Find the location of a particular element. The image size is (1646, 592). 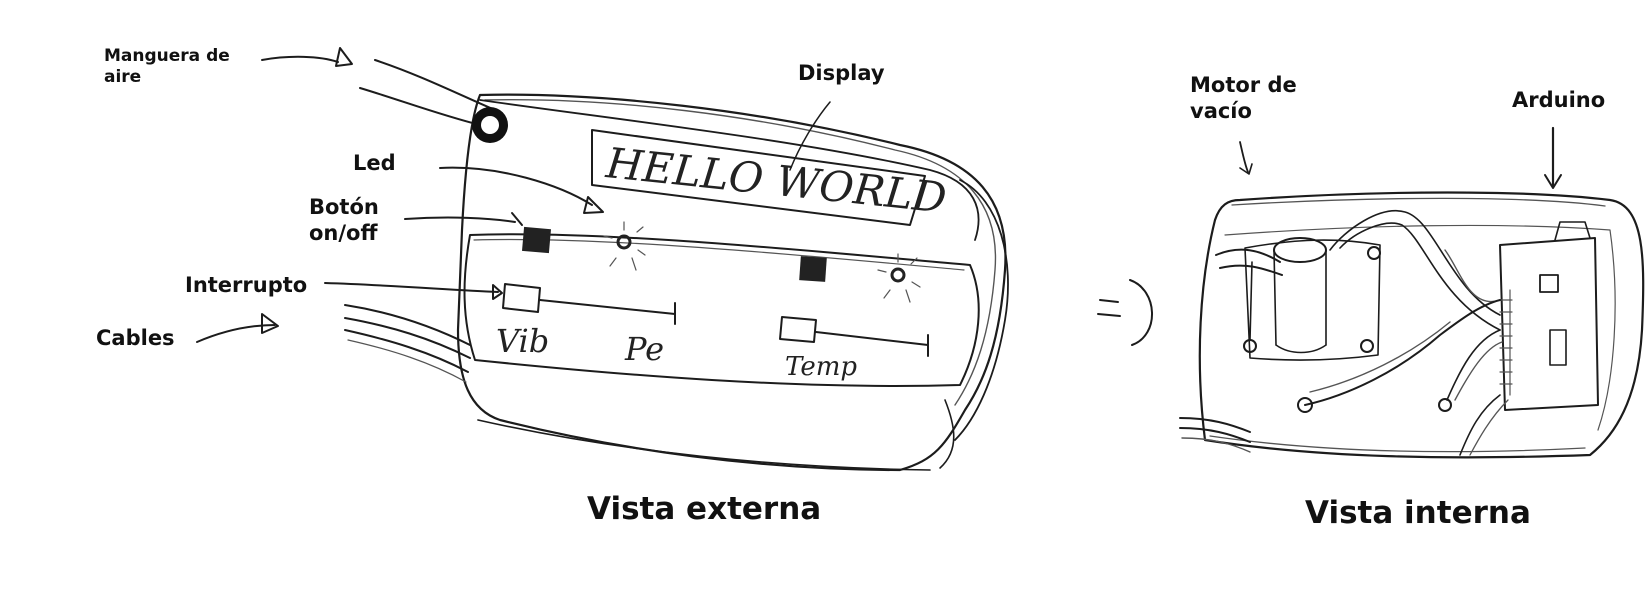

label-arduino: Arduino is located at coordinates (1559, 100).